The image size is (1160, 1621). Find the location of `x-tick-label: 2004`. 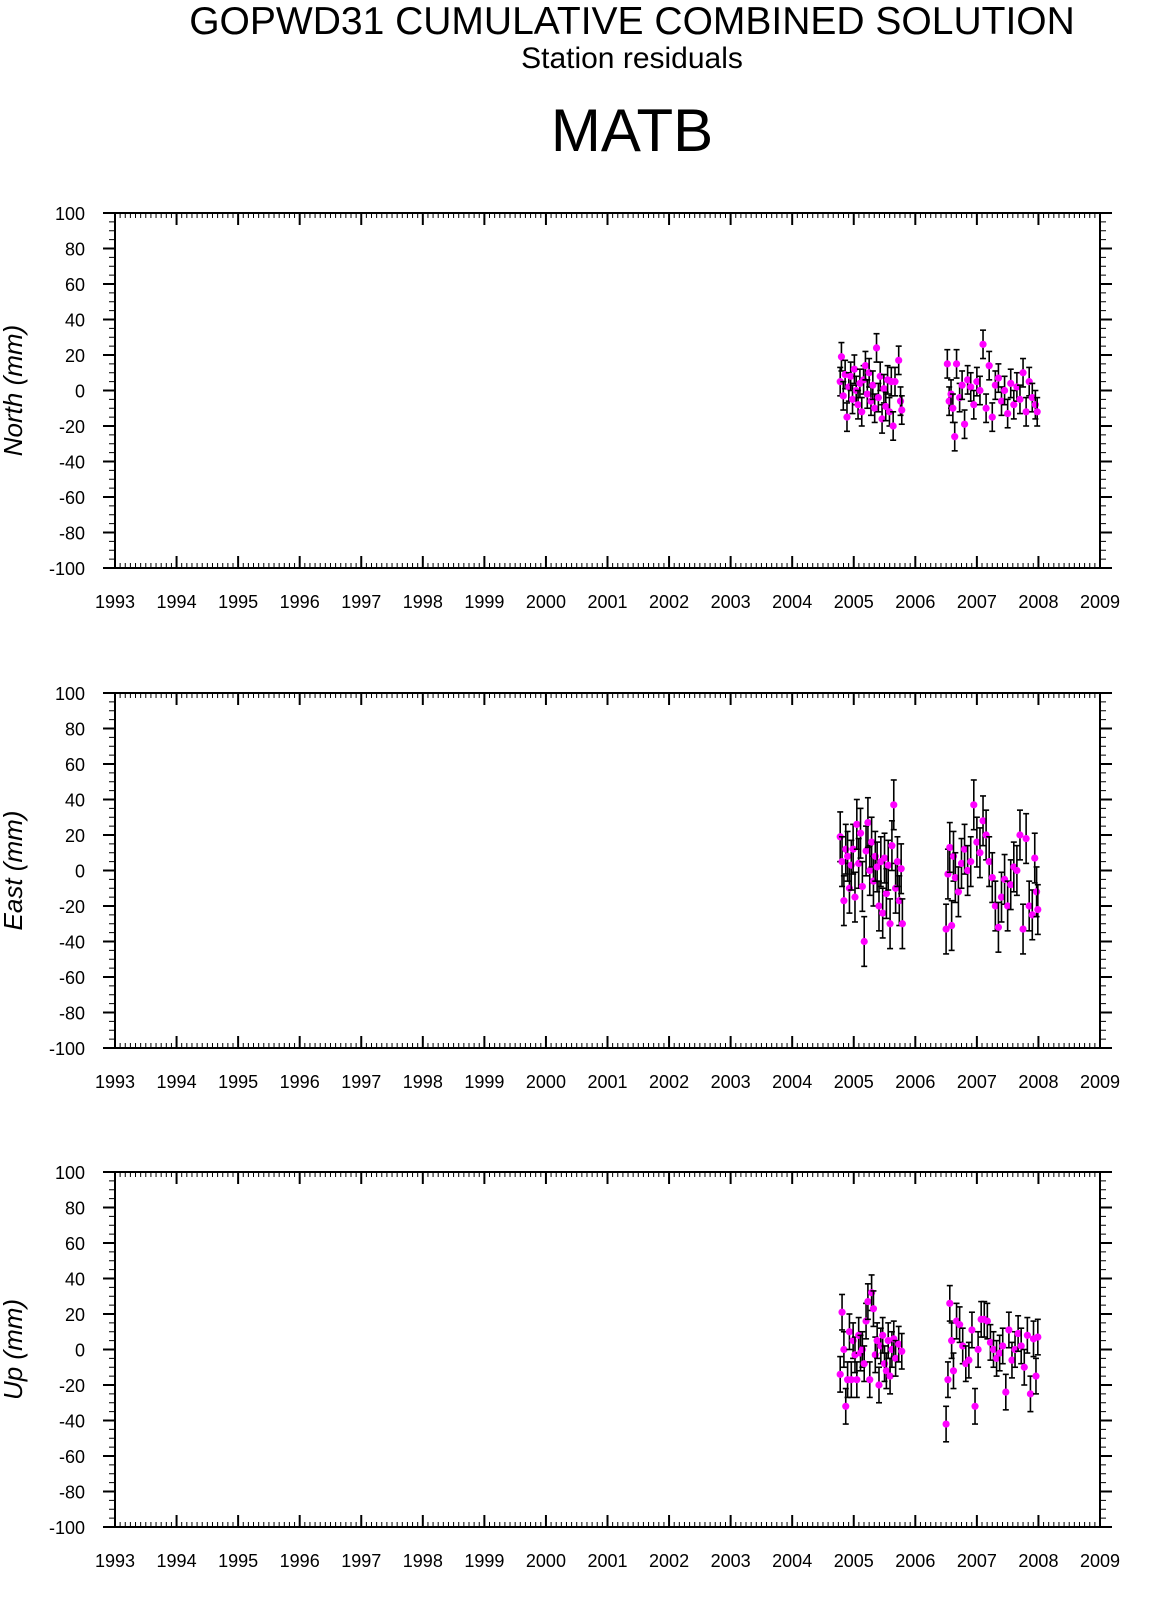

x-tick-label: 2004 is located at coordinates (792, 1561).